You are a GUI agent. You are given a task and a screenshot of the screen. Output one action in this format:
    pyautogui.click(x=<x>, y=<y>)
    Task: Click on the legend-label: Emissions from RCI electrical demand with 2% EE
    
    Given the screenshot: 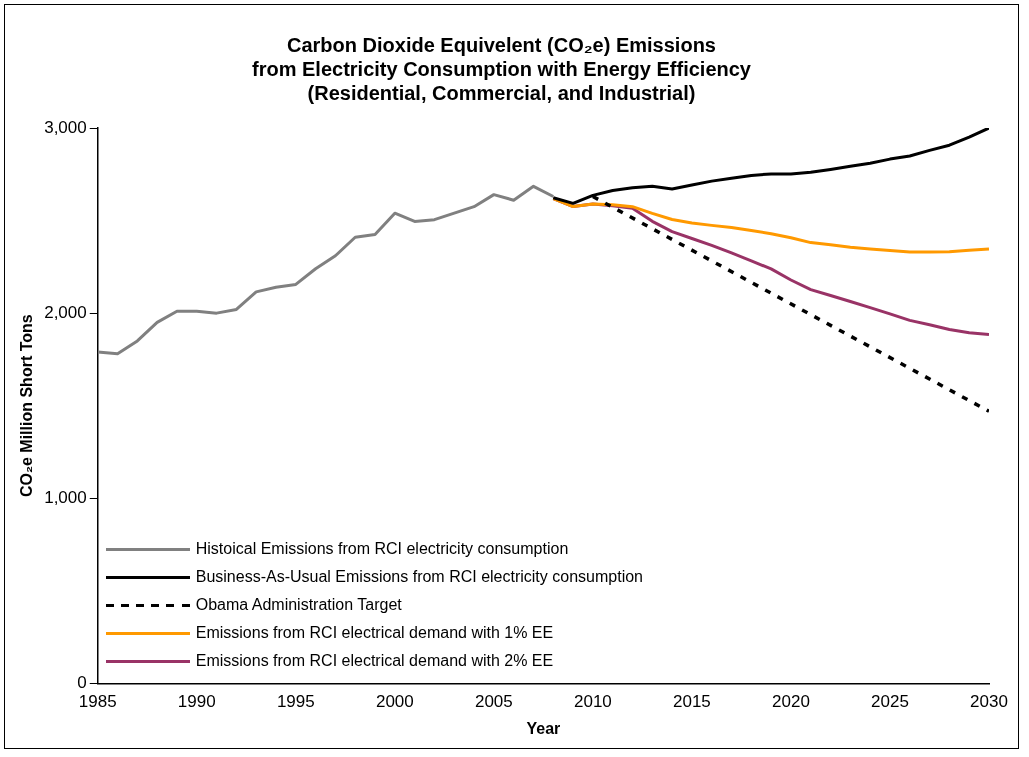 What is the action you would take?
    pyautogui.click(x=374, y=661)
    